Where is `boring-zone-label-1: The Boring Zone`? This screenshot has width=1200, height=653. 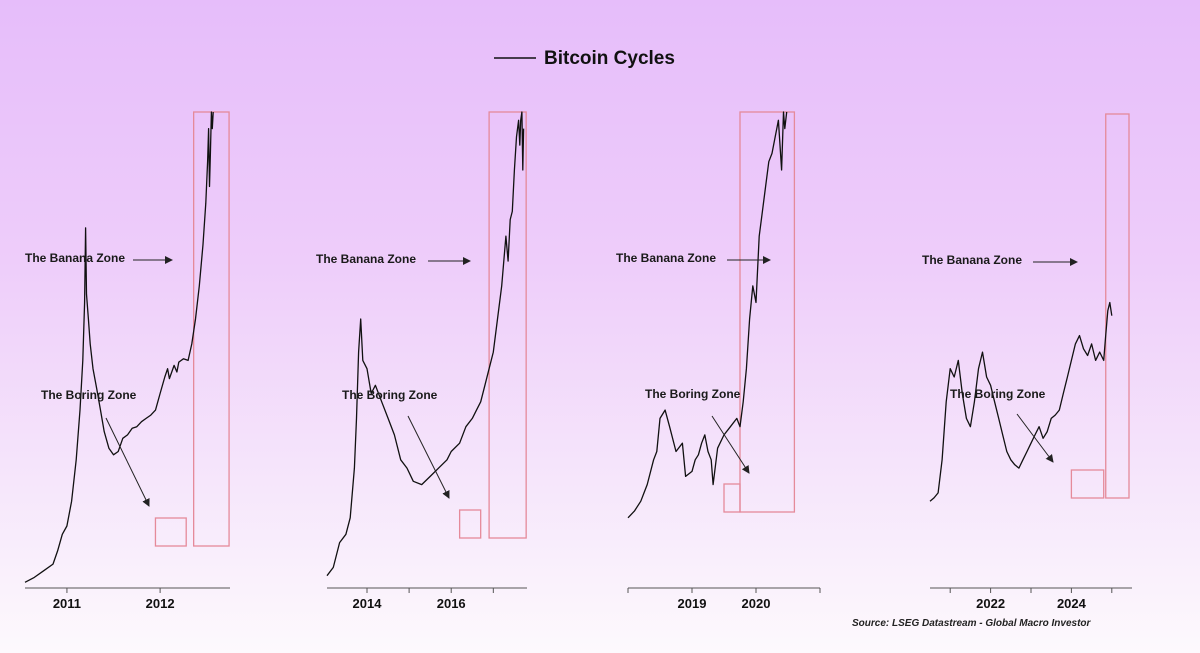 boring-zone-label-1: The Boring Zone is located at coordinates (89, 395).